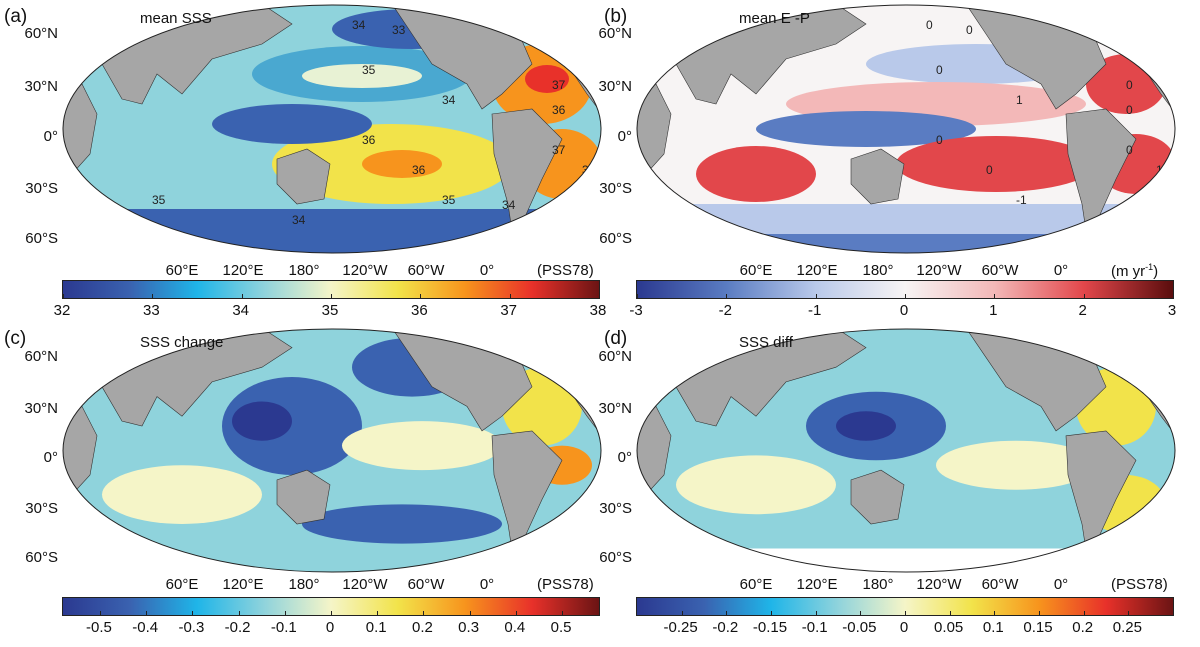 This screenshot has height=647, width=1200. I want to click on panel-title: SSS change, so click(182, 342).